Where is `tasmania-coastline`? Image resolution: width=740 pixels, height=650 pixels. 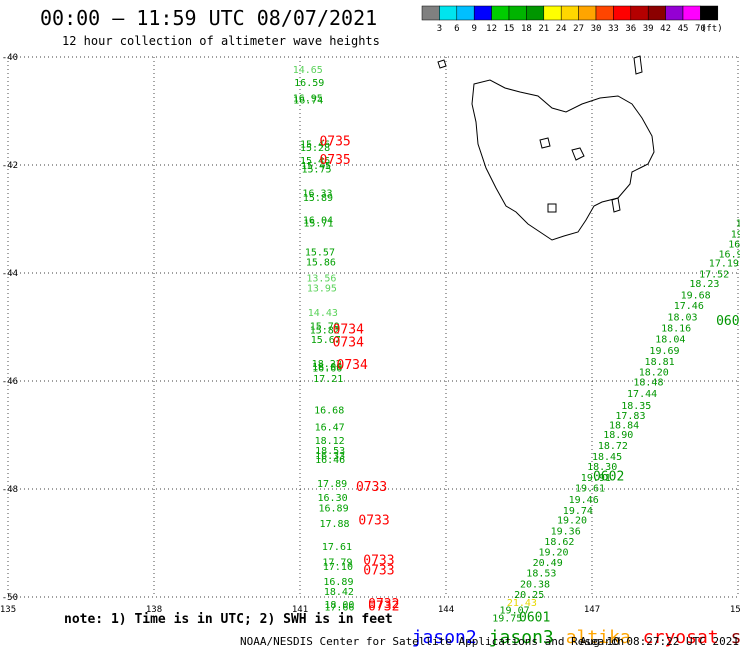
tasmania-coastline is located at coordinates (546, 148).